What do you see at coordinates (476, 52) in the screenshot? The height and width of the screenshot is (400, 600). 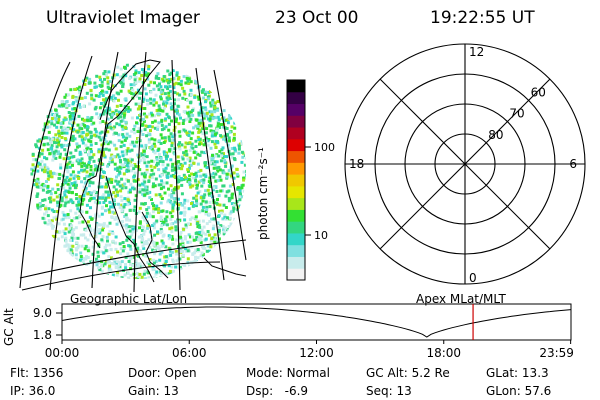 I see `polar-mlt-label: 12` at bounding box center [476, 52].